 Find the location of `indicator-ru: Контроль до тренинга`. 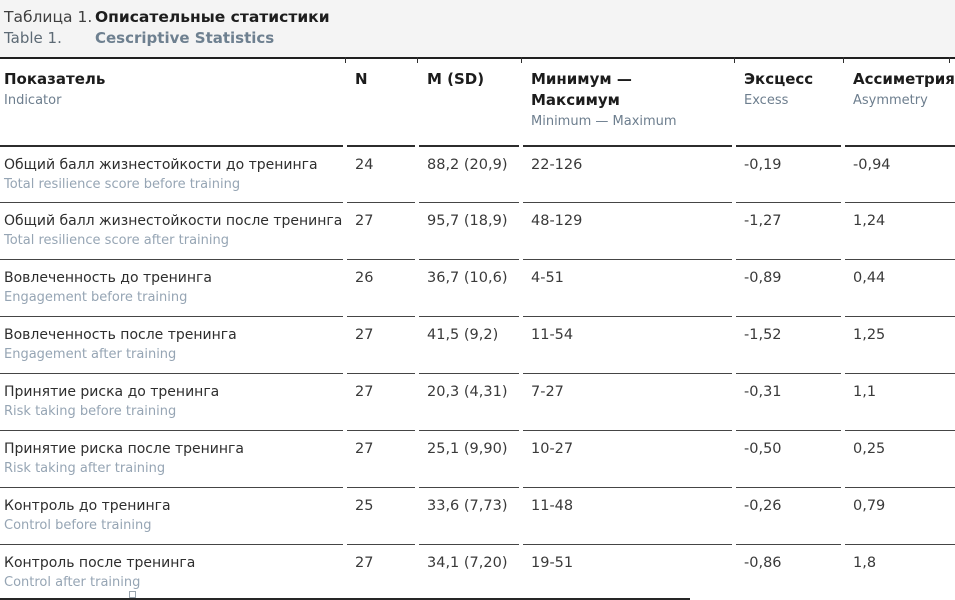

indicator-ru: Контроль до тренинга is located at coordinates (87, 506).